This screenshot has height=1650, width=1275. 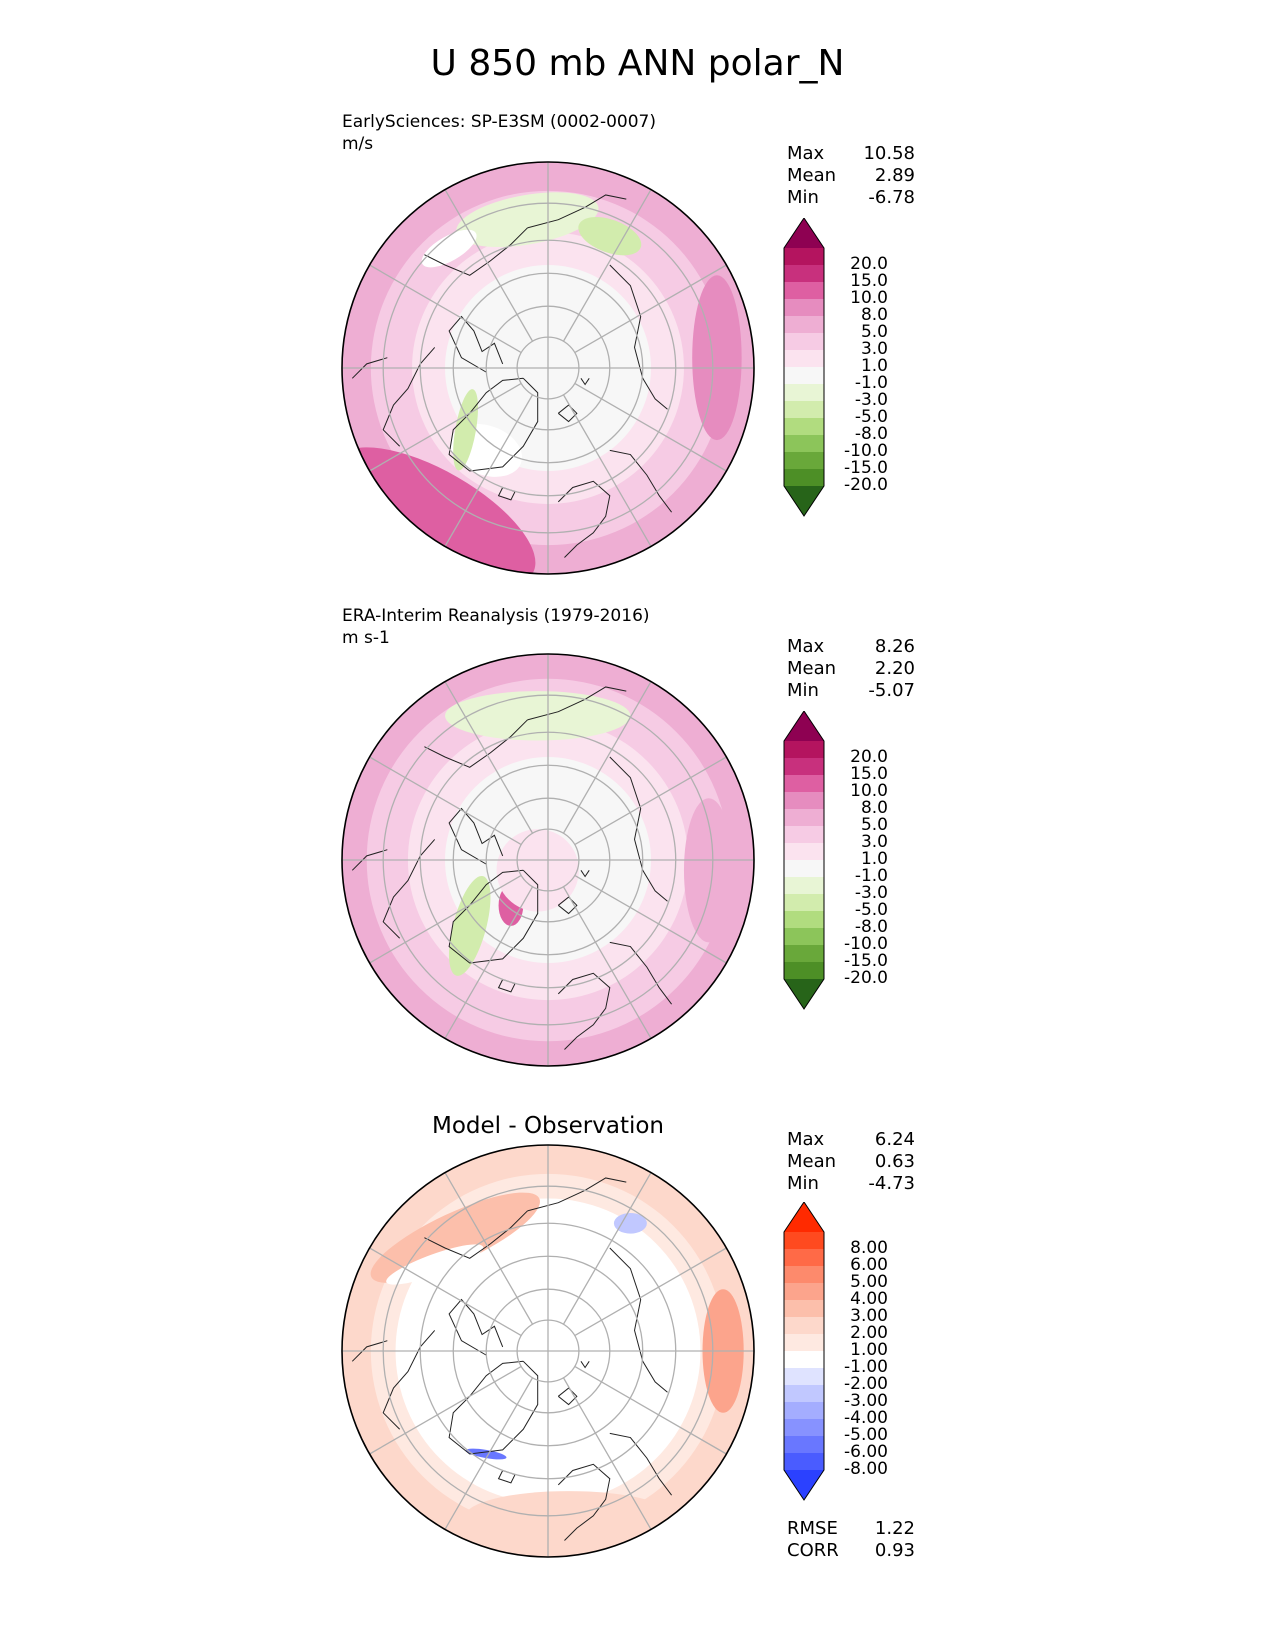 I want to click on panel-3-polar-map, so click(x=548, y=1351).